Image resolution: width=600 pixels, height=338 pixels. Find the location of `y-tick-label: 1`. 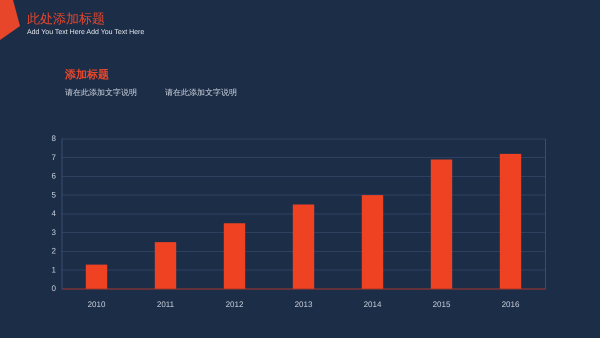

y-tick-label: 1 is located at coordinates (54, 269).